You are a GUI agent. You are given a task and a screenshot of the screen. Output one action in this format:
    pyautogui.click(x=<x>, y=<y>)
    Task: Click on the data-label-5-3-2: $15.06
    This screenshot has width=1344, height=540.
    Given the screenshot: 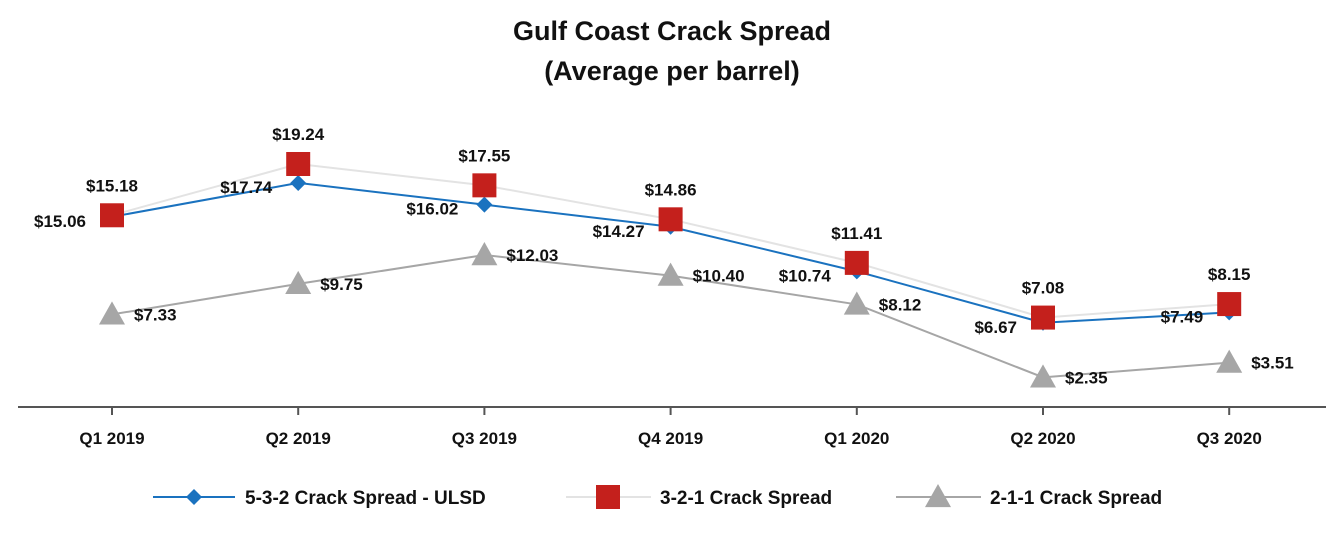 What is the action you would take?
    pyautogui.click(x=60, y=221)
    